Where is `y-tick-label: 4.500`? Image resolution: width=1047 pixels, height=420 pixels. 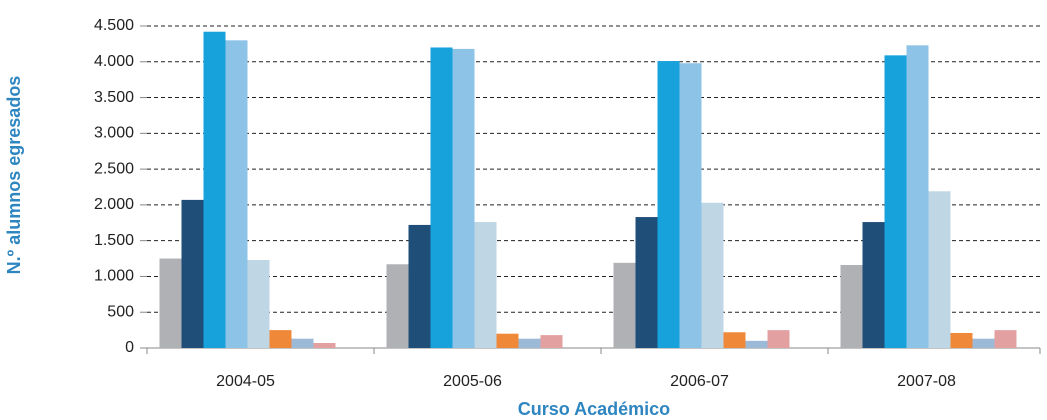
y-tick-label: 4.500 is located at coordinates (114, 25).